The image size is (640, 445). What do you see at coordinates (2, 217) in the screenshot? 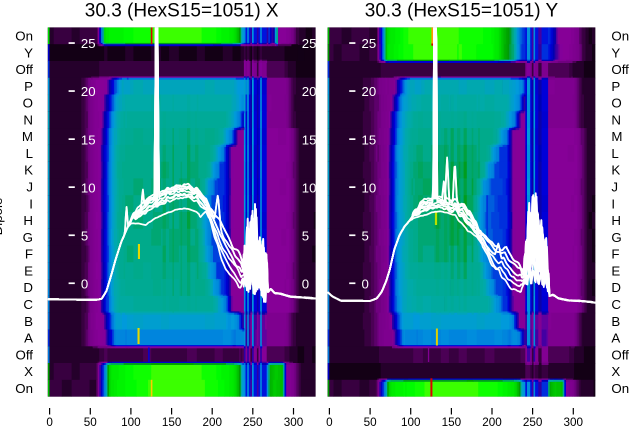
I see `svg-text: Dipole` at bounding box center [2, 217].